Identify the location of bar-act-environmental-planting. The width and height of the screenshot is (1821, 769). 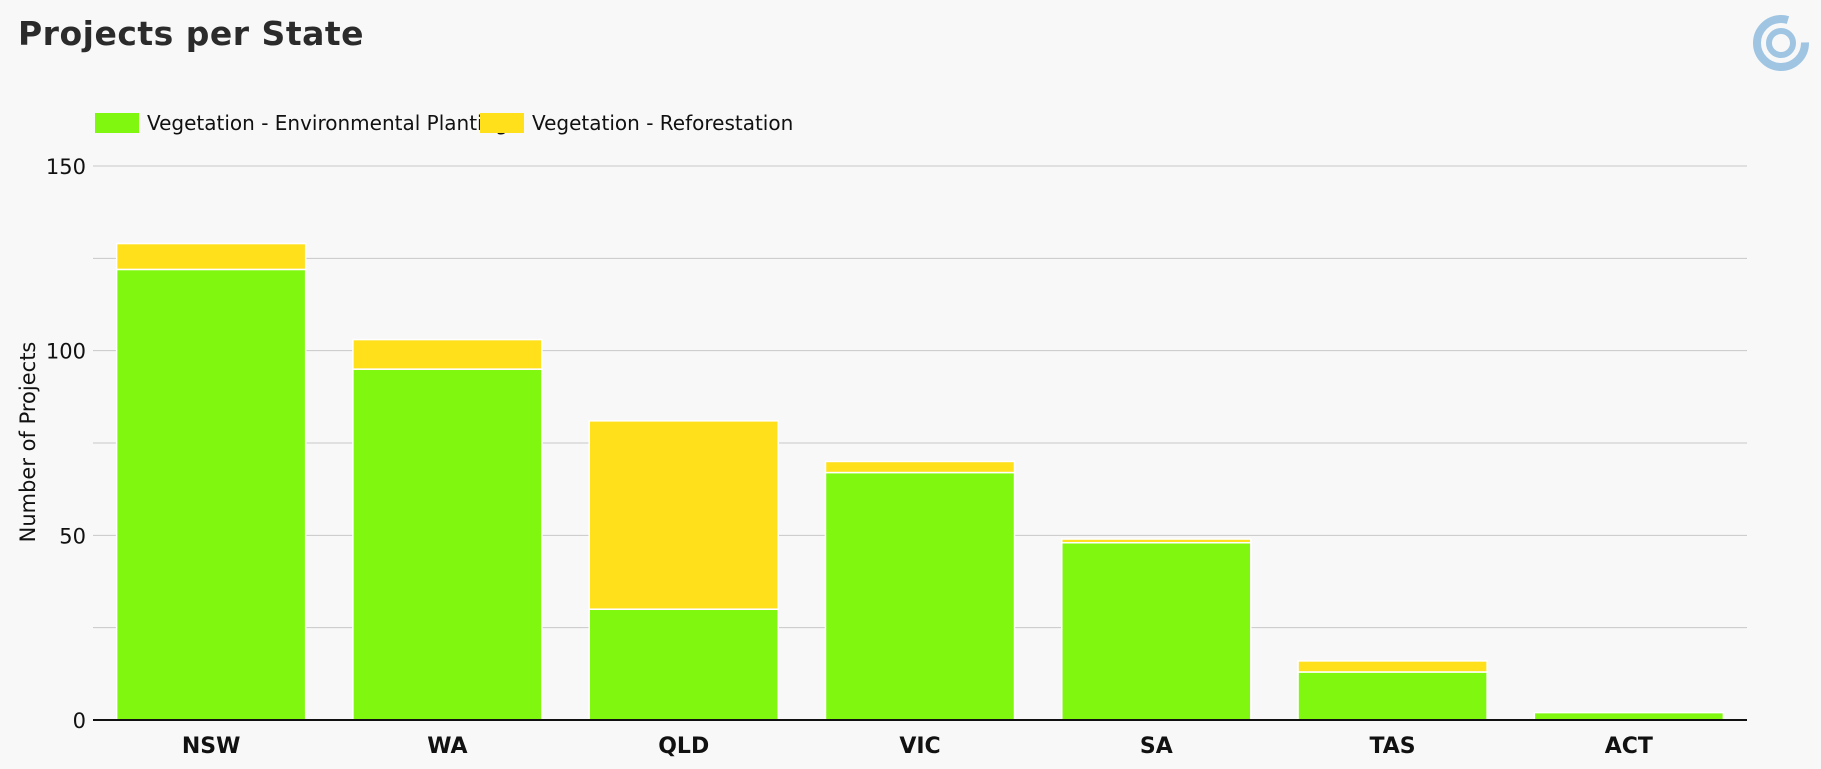
(1629, 716).